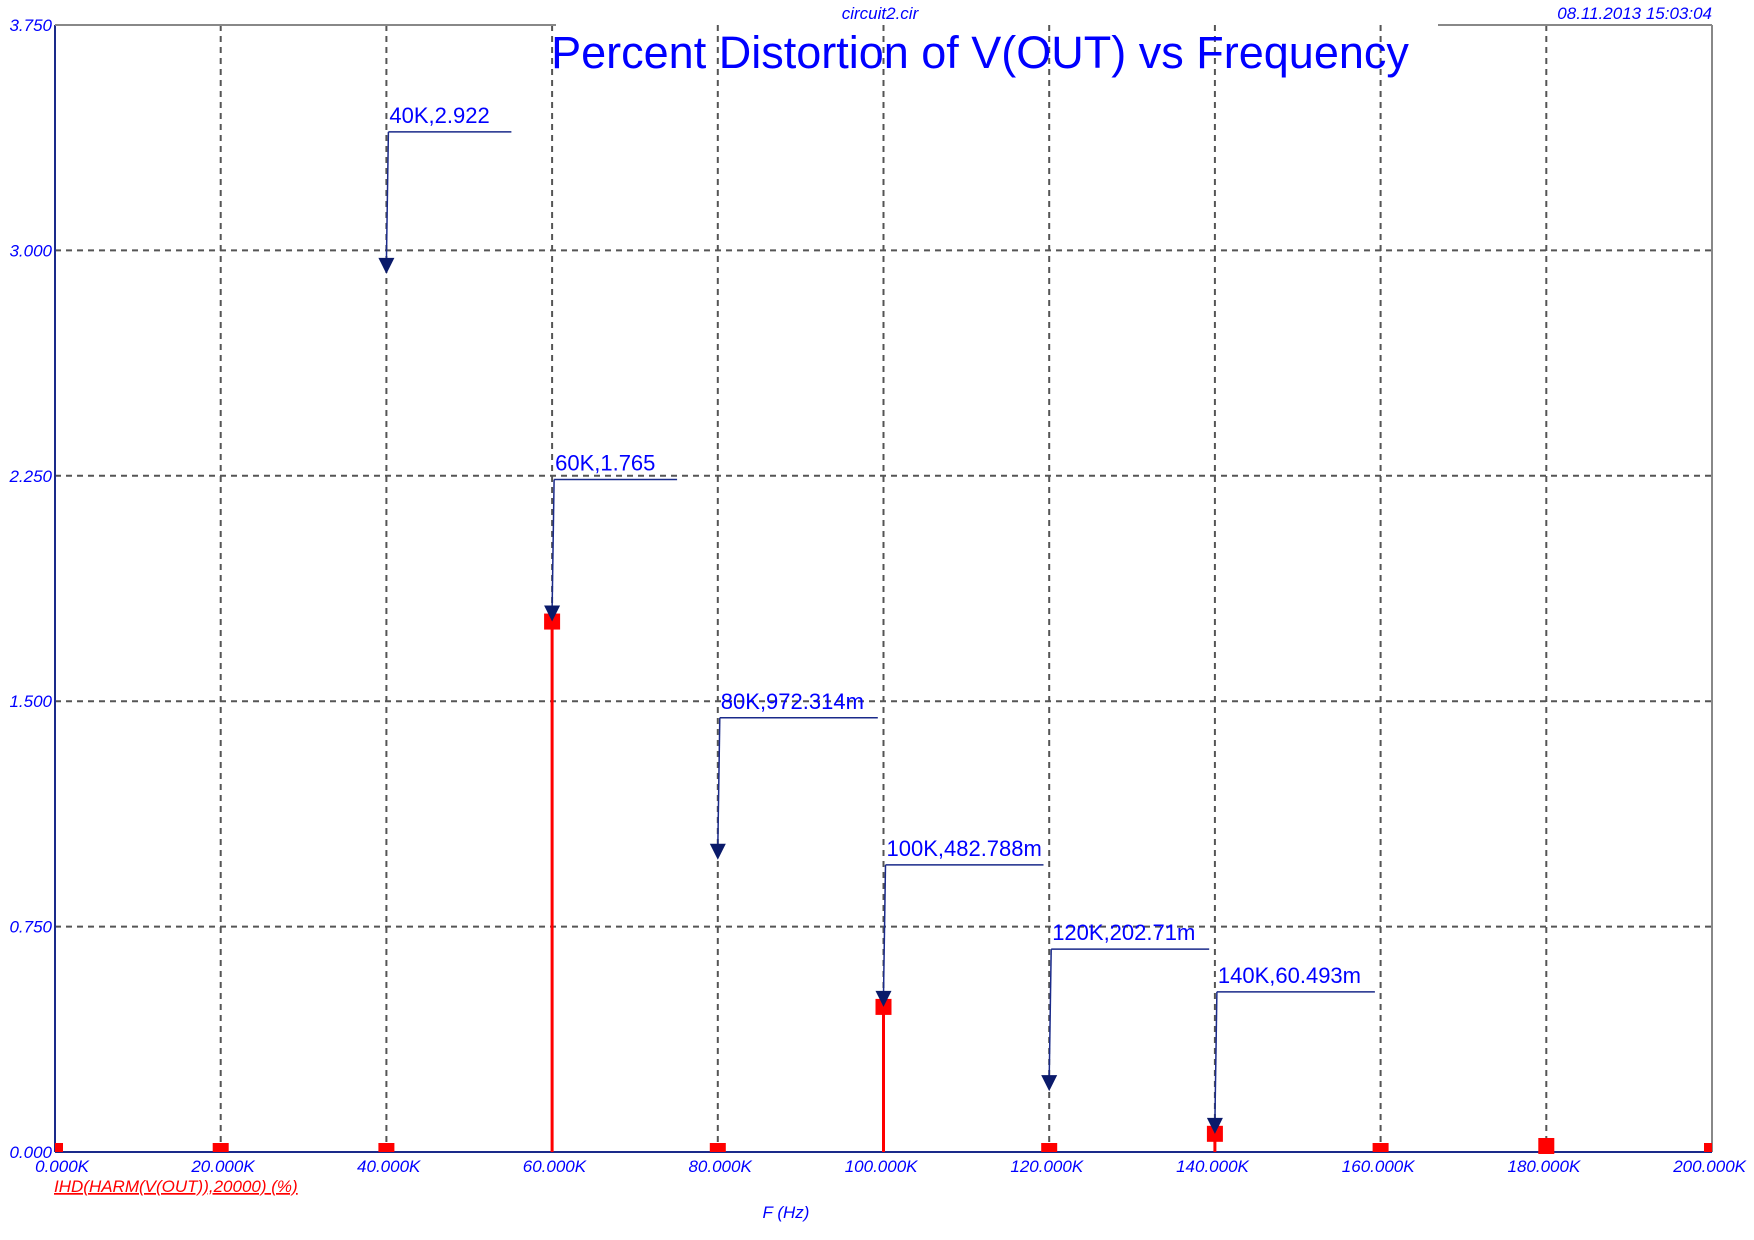  What do you see at coordinates (30, 476) in the screenshot?
I see `y-tick-label: 2.250` at bounding box center [30, 476].